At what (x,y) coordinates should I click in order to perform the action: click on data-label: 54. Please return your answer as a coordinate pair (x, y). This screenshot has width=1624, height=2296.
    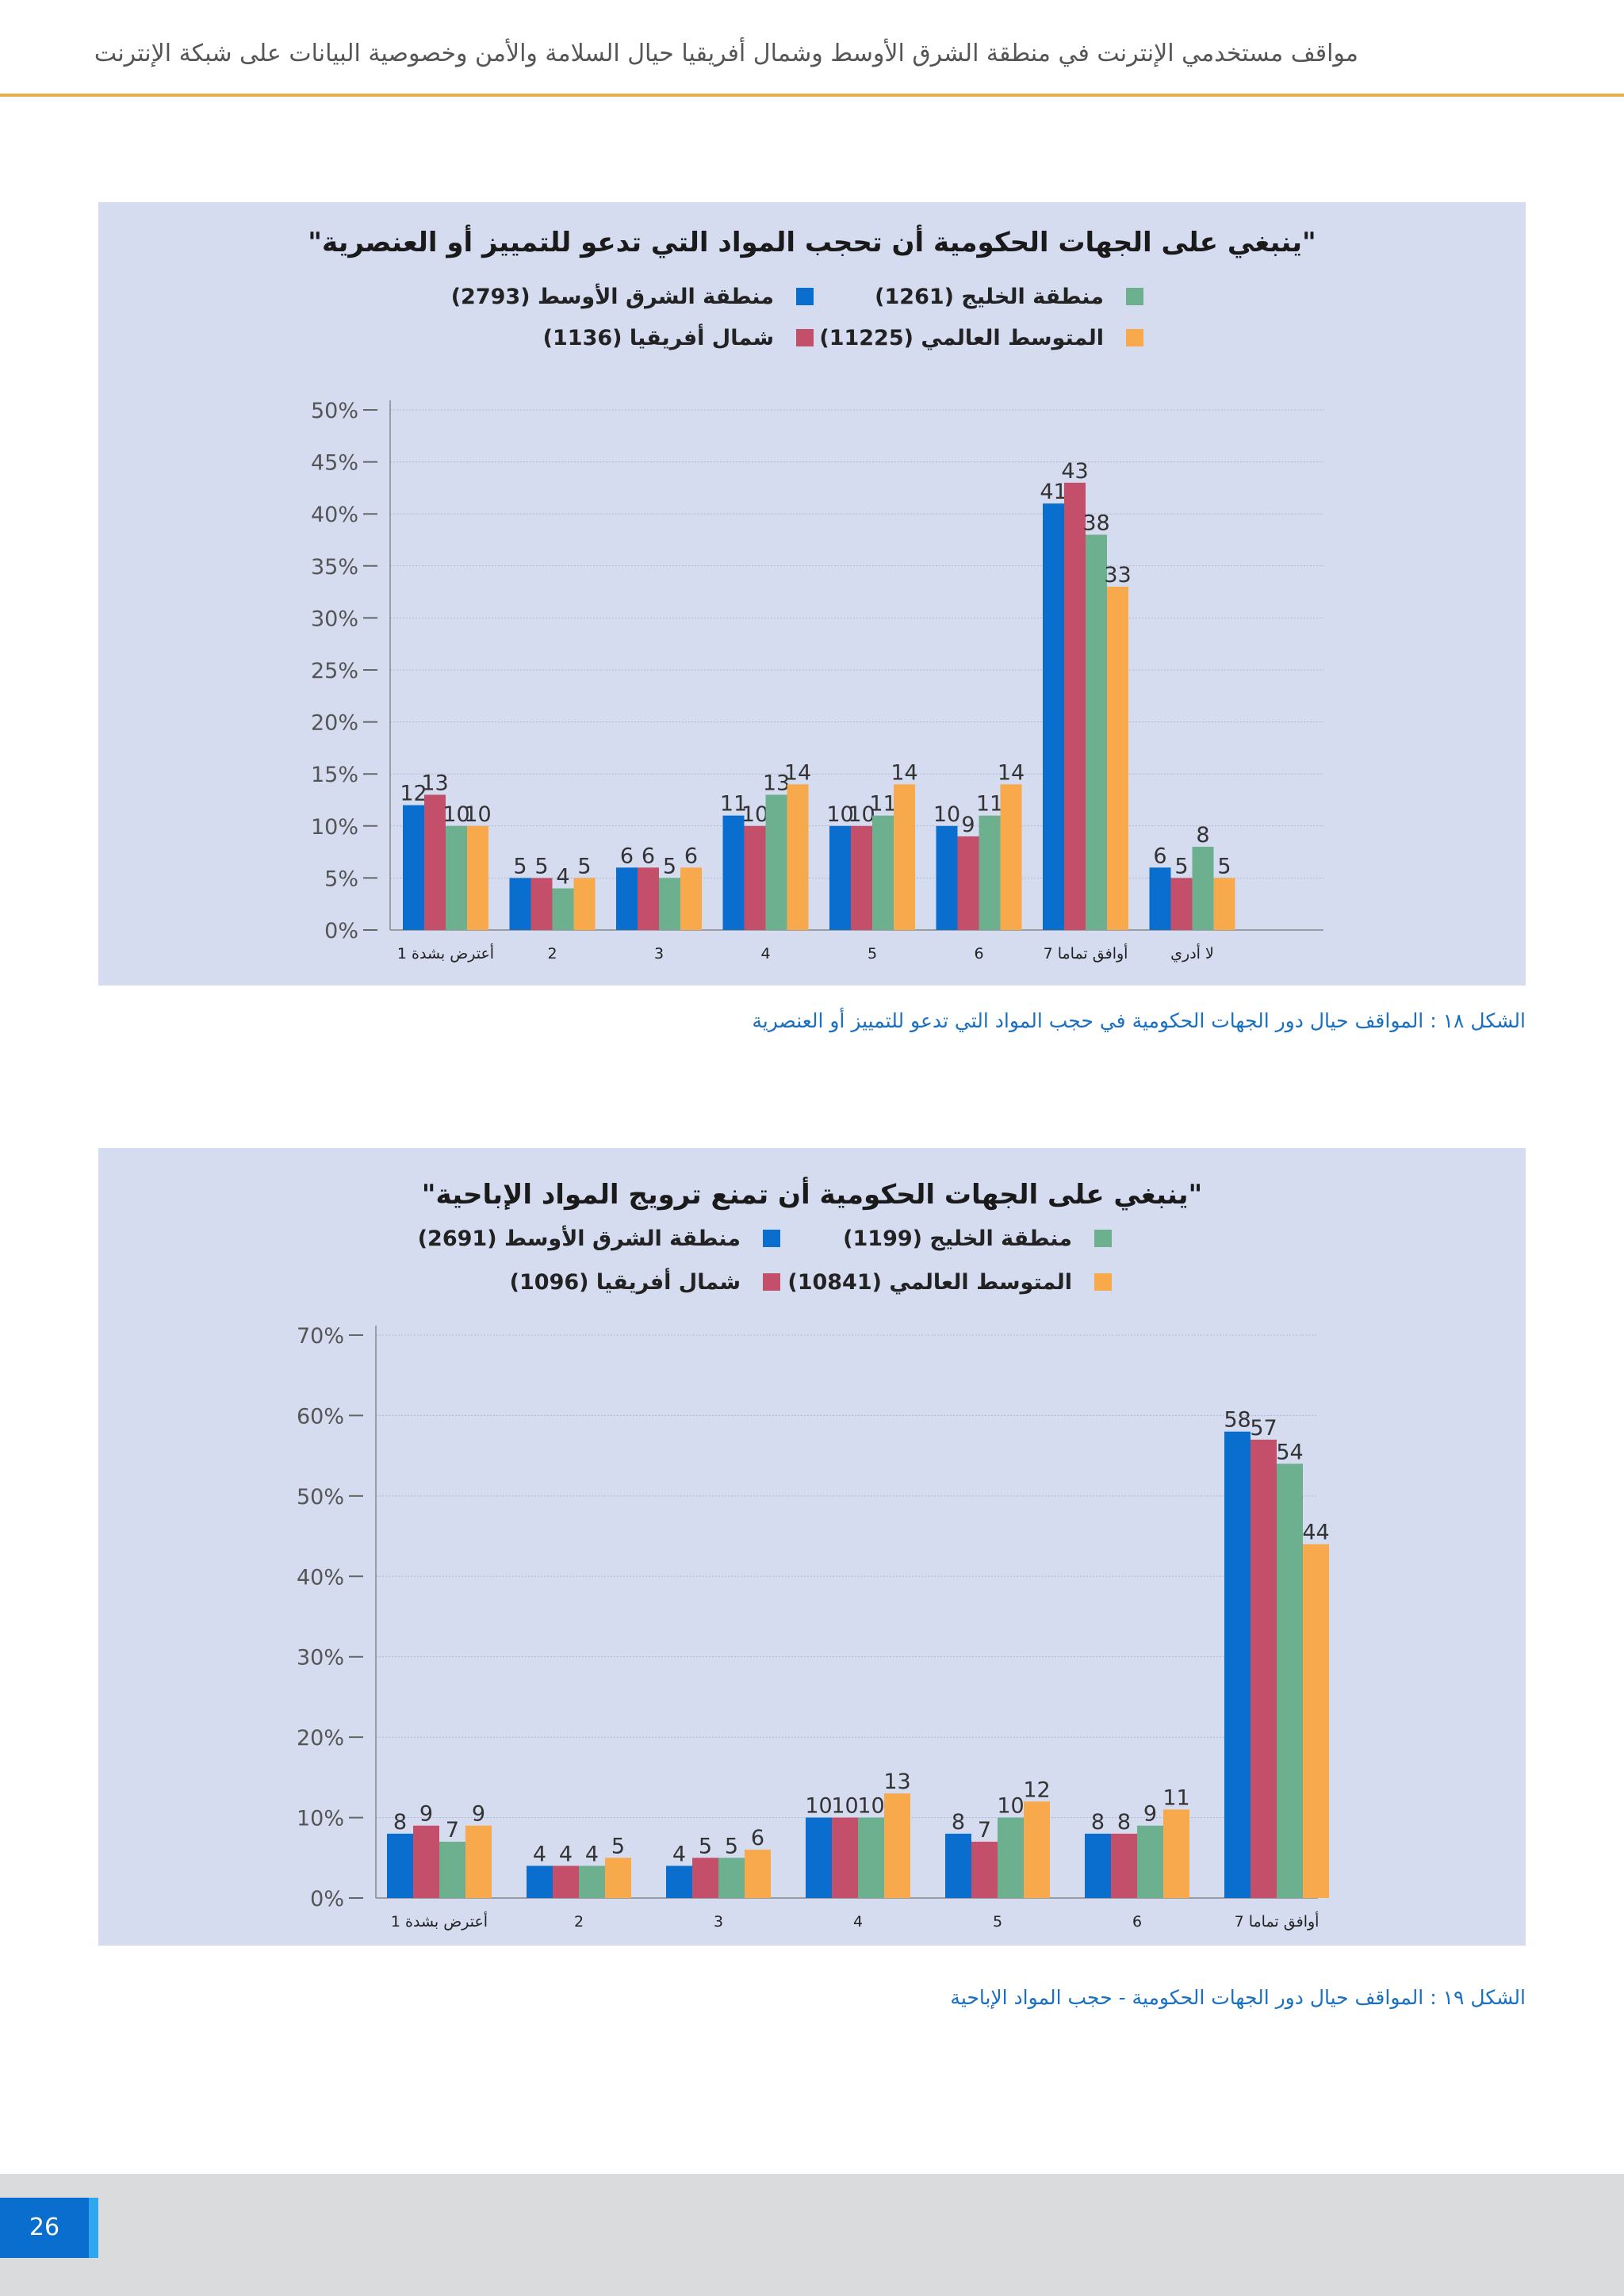
    Looking at the image, I should click on (1289, 1452).